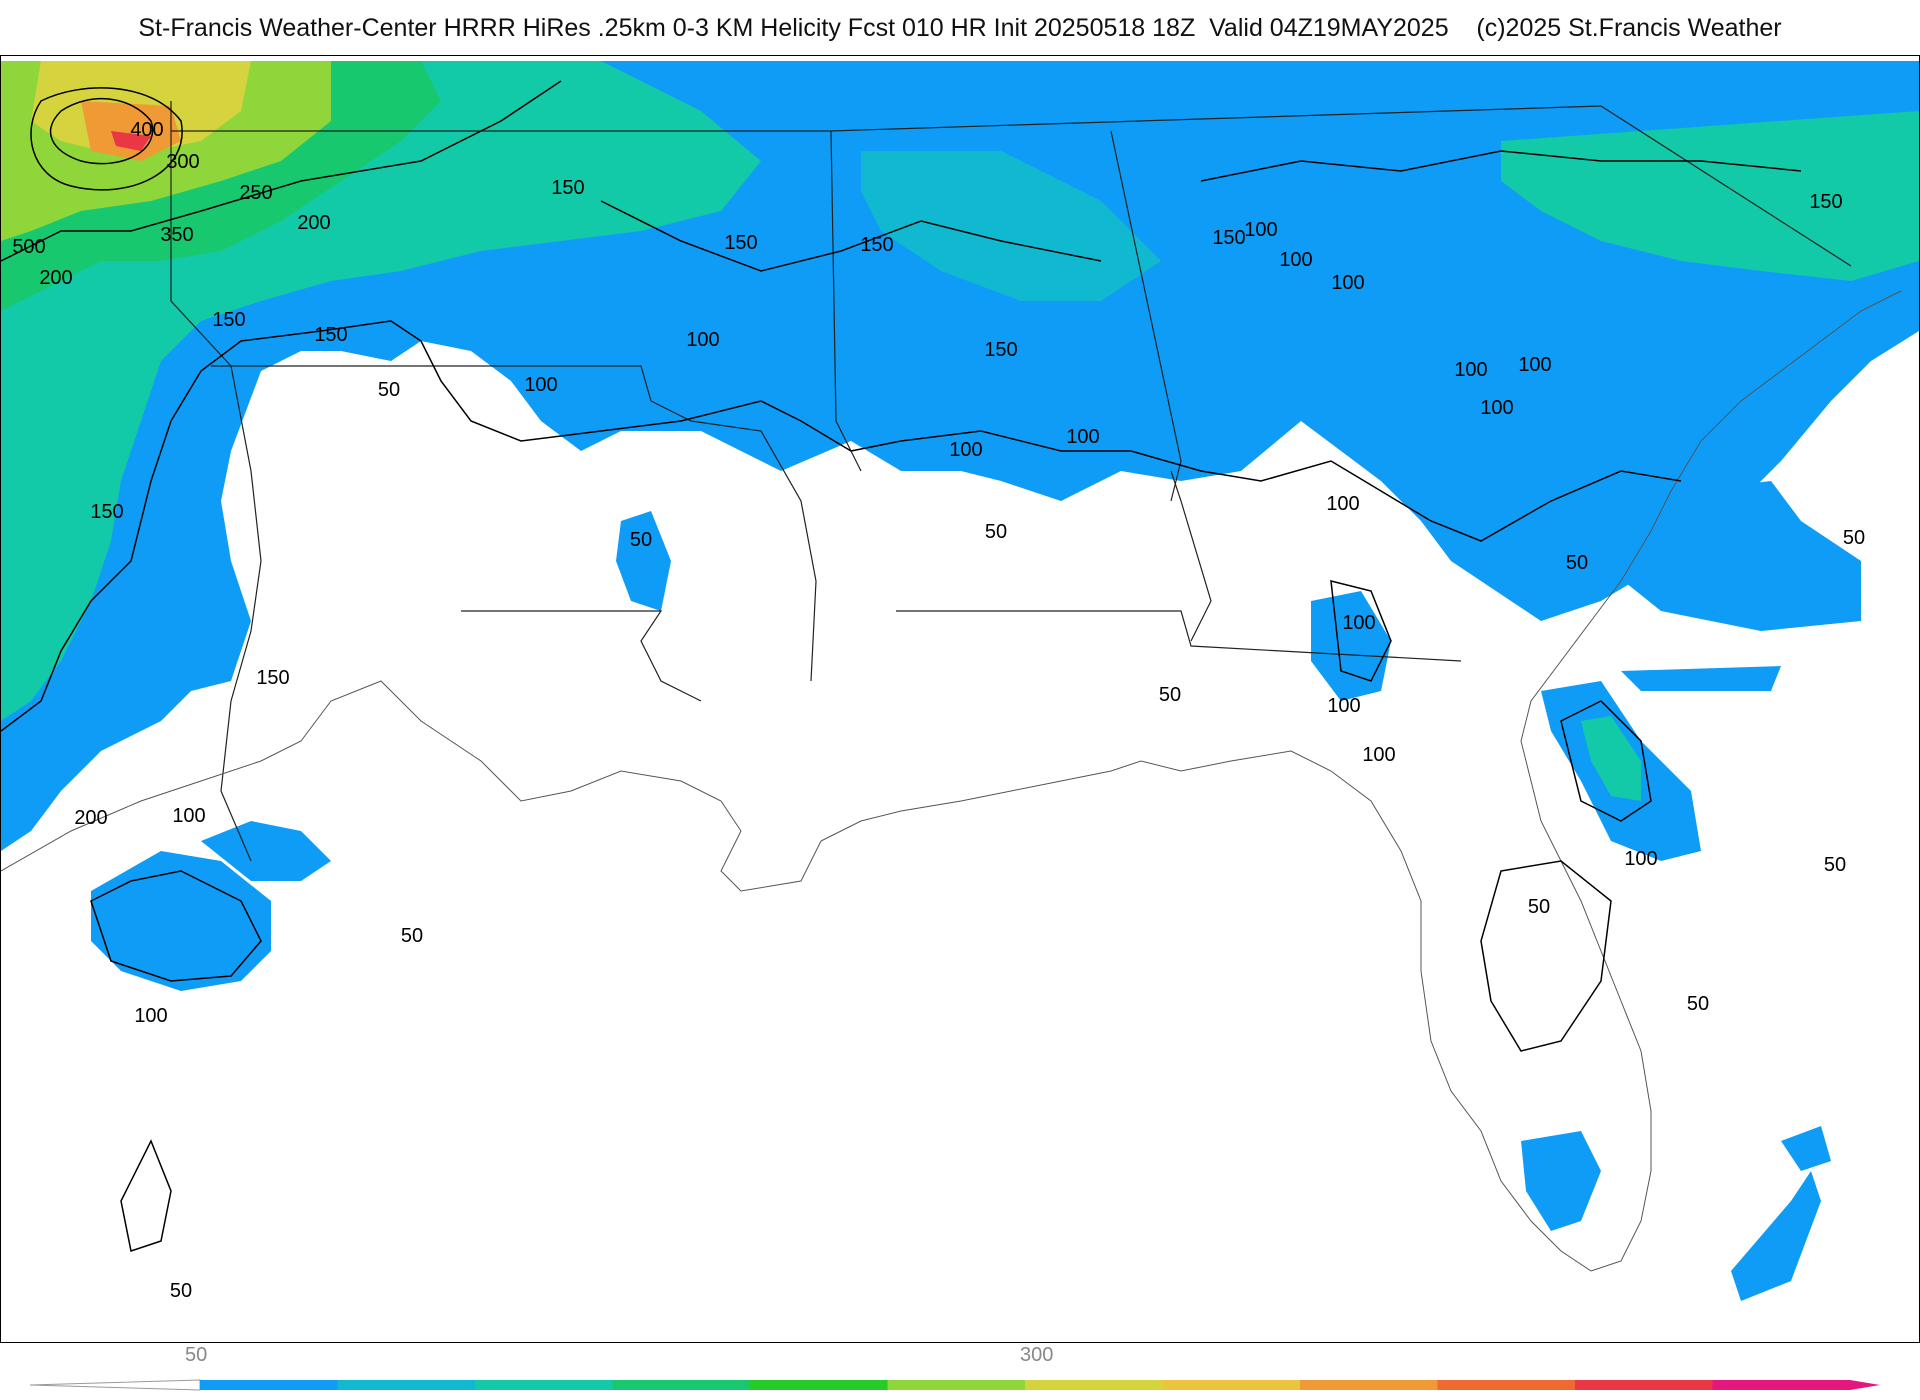  What do you see at coordinates (255, 193) in the screenshot?
I see `contour-label: 250` at bounding box center [255, 193].